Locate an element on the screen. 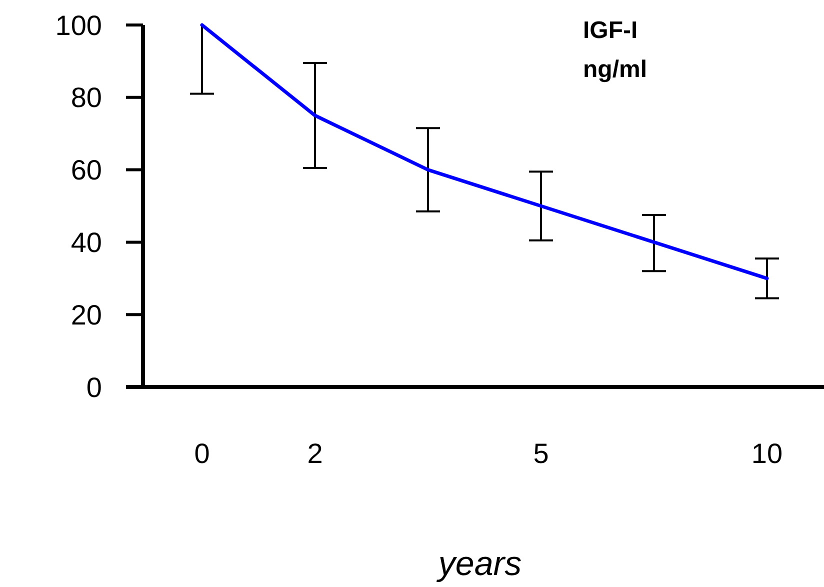 The image size is (824, 587). y-tick-label: 0 is located at coordinates (94, 387).